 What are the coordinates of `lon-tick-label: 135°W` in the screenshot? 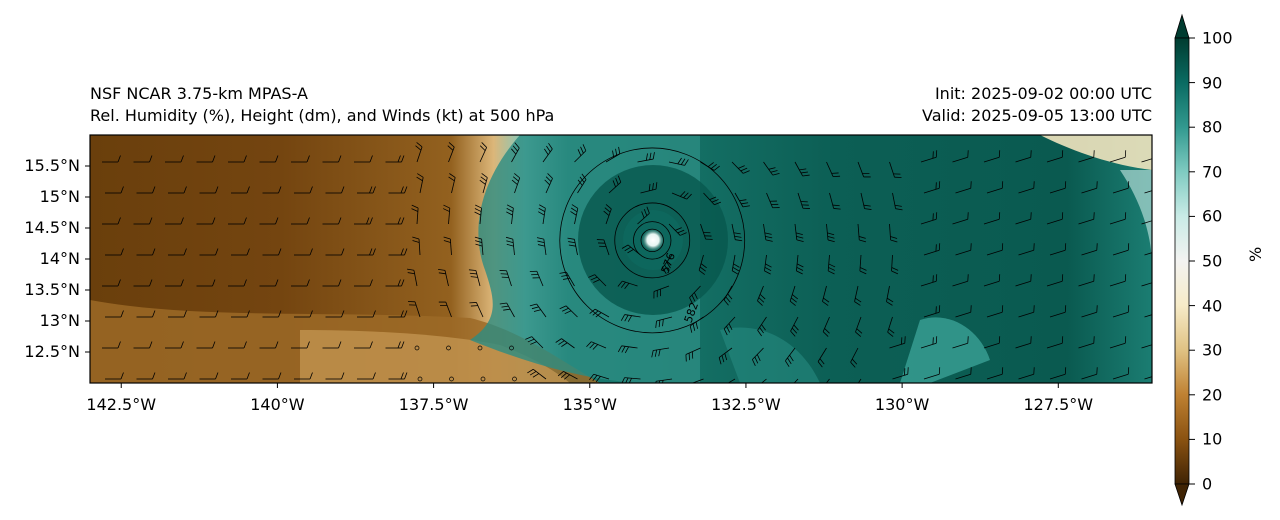 It's located at (589, 404).